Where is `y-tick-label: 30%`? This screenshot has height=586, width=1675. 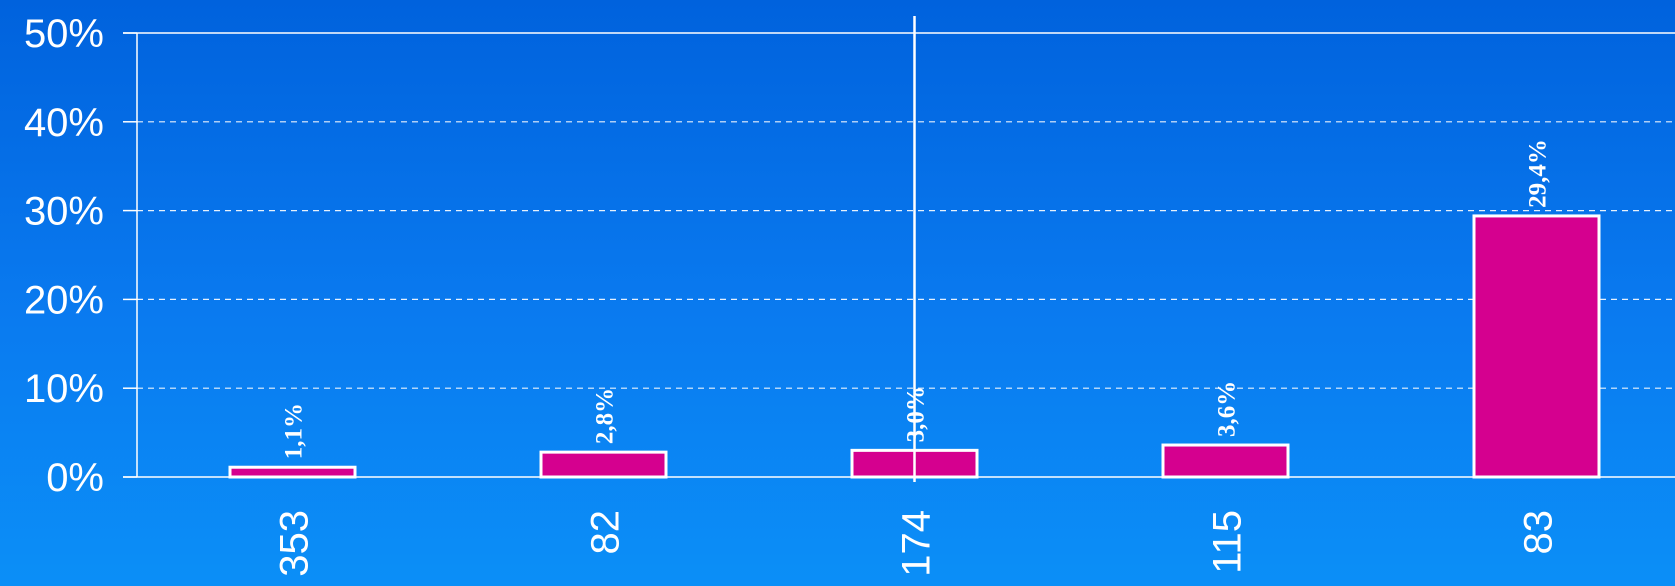
y-tick-label: 30% is located at coordinates (64, 212).